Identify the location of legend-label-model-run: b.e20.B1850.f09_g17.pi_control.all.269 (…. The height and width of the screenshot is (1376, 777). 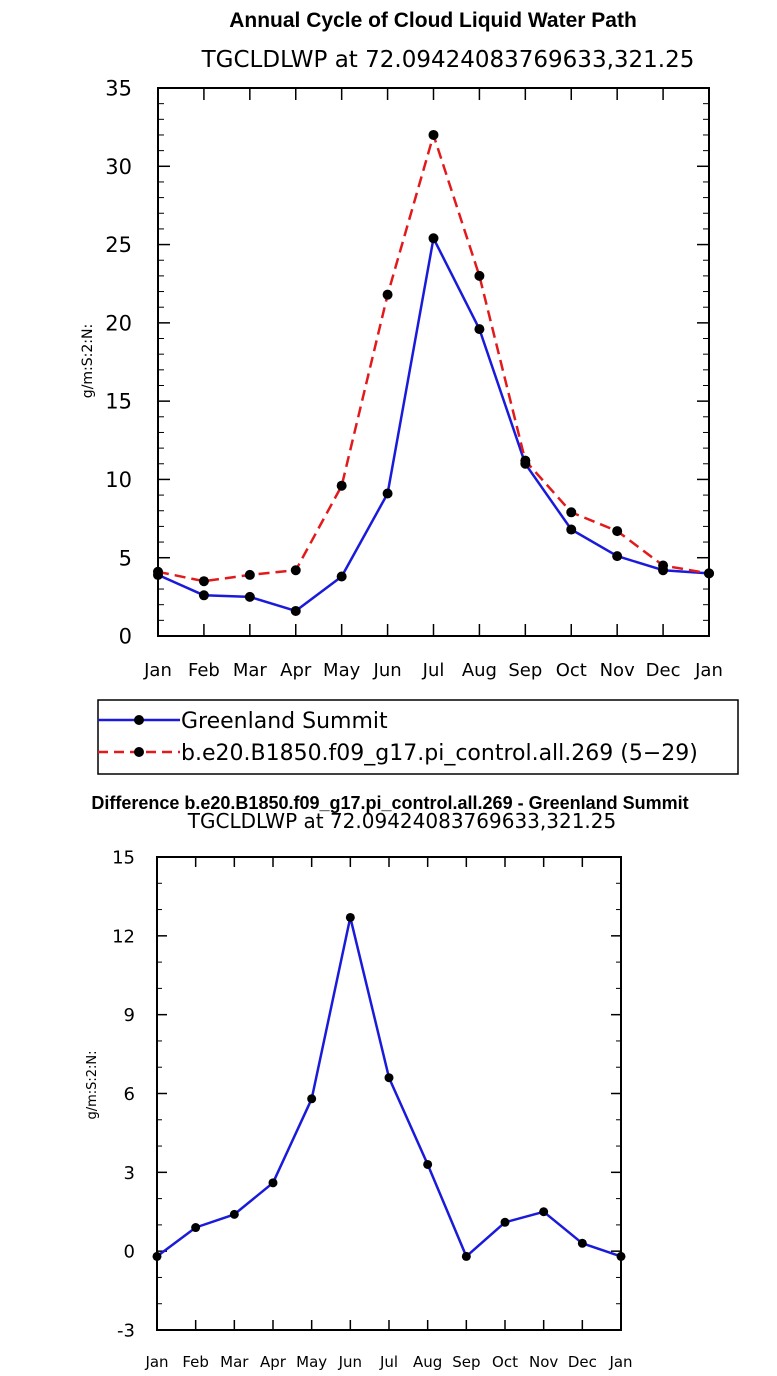
(439, 753).